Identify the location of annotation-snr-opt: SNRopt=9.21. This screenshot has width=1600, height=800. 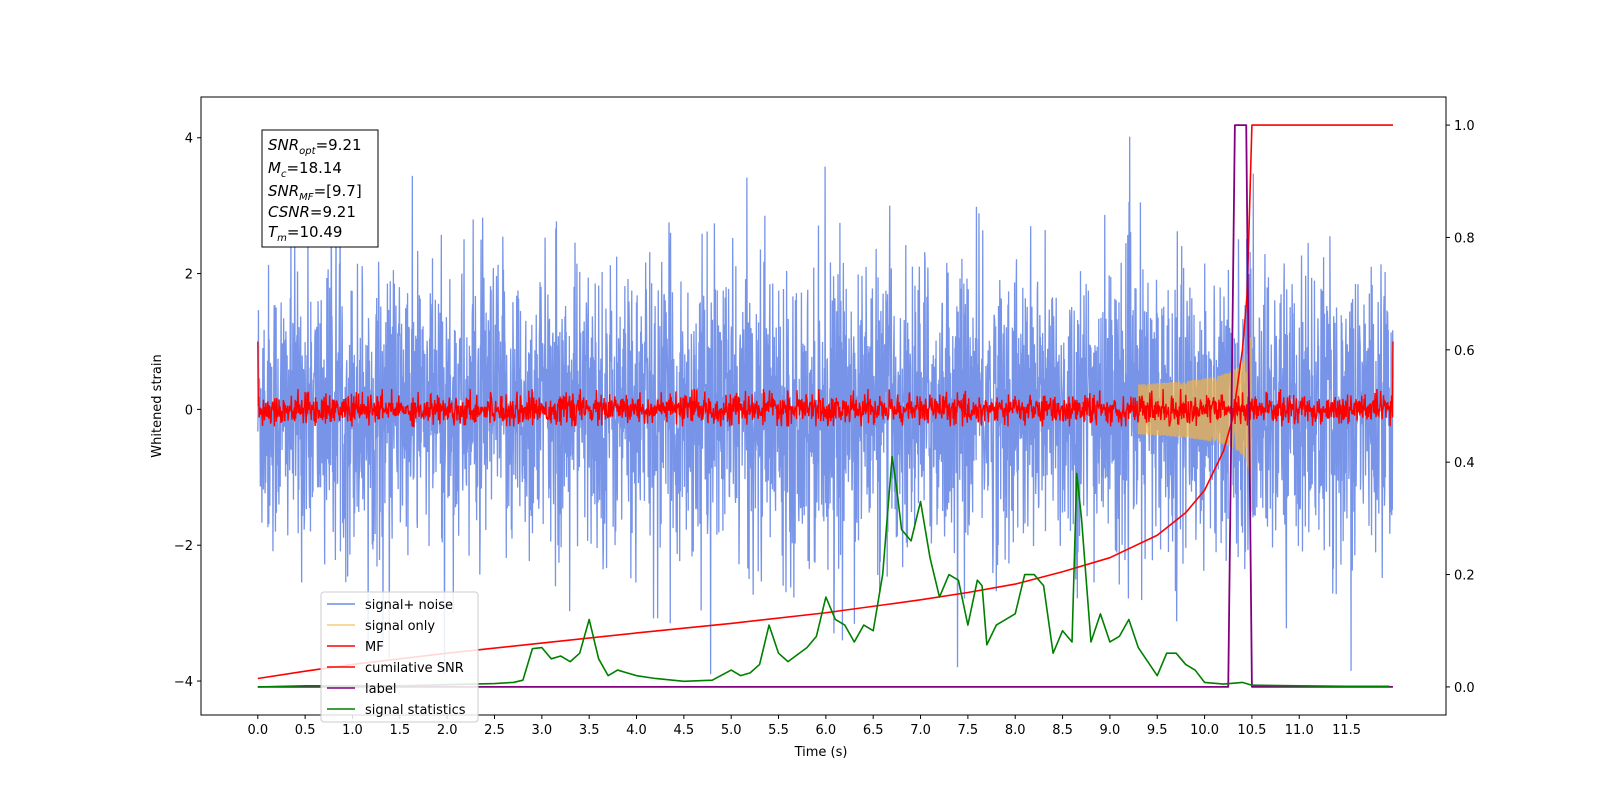
(315, 146).